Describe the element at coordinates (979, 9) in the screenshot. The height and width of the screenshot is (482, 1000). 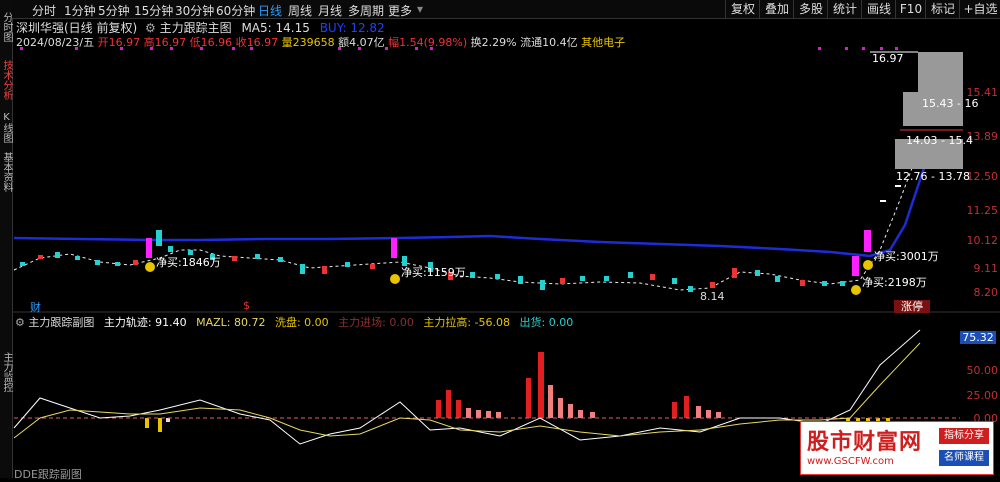
I see `add-favorite-button: +自选` at that location.